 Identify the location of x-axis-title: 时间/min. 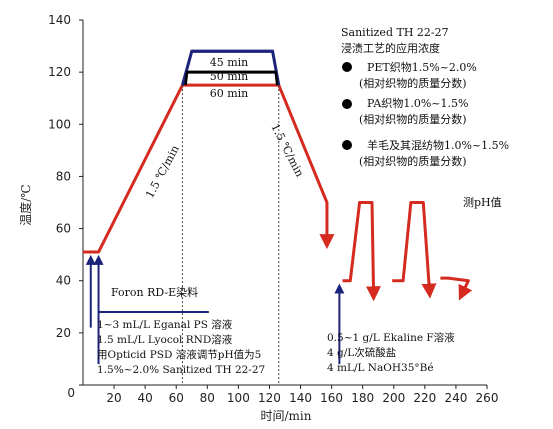
(286, 416).